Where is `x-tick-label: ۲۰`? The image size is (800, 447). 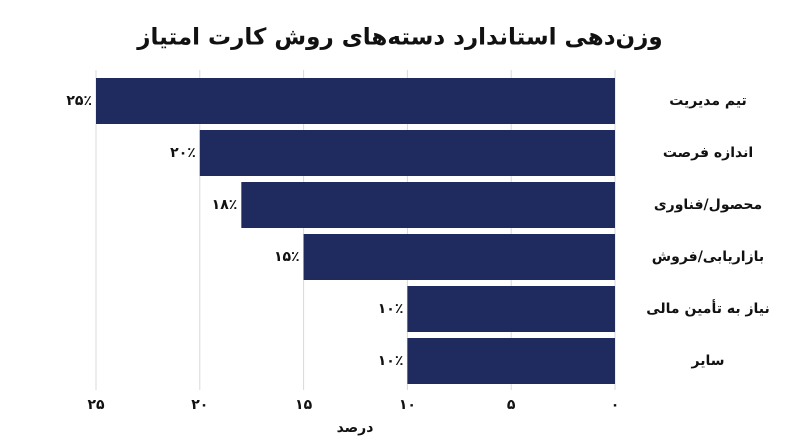
x-tick-label: ۲۰ is located at coordinates (199, 405).